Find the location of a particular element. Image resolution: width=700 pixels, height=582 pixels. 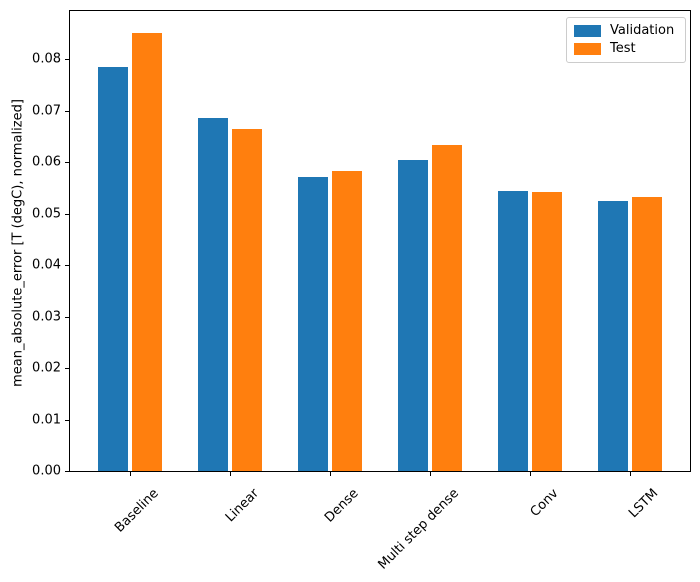

y-tick-label-0-05: 0.05 is located at coordinates (46, 214).